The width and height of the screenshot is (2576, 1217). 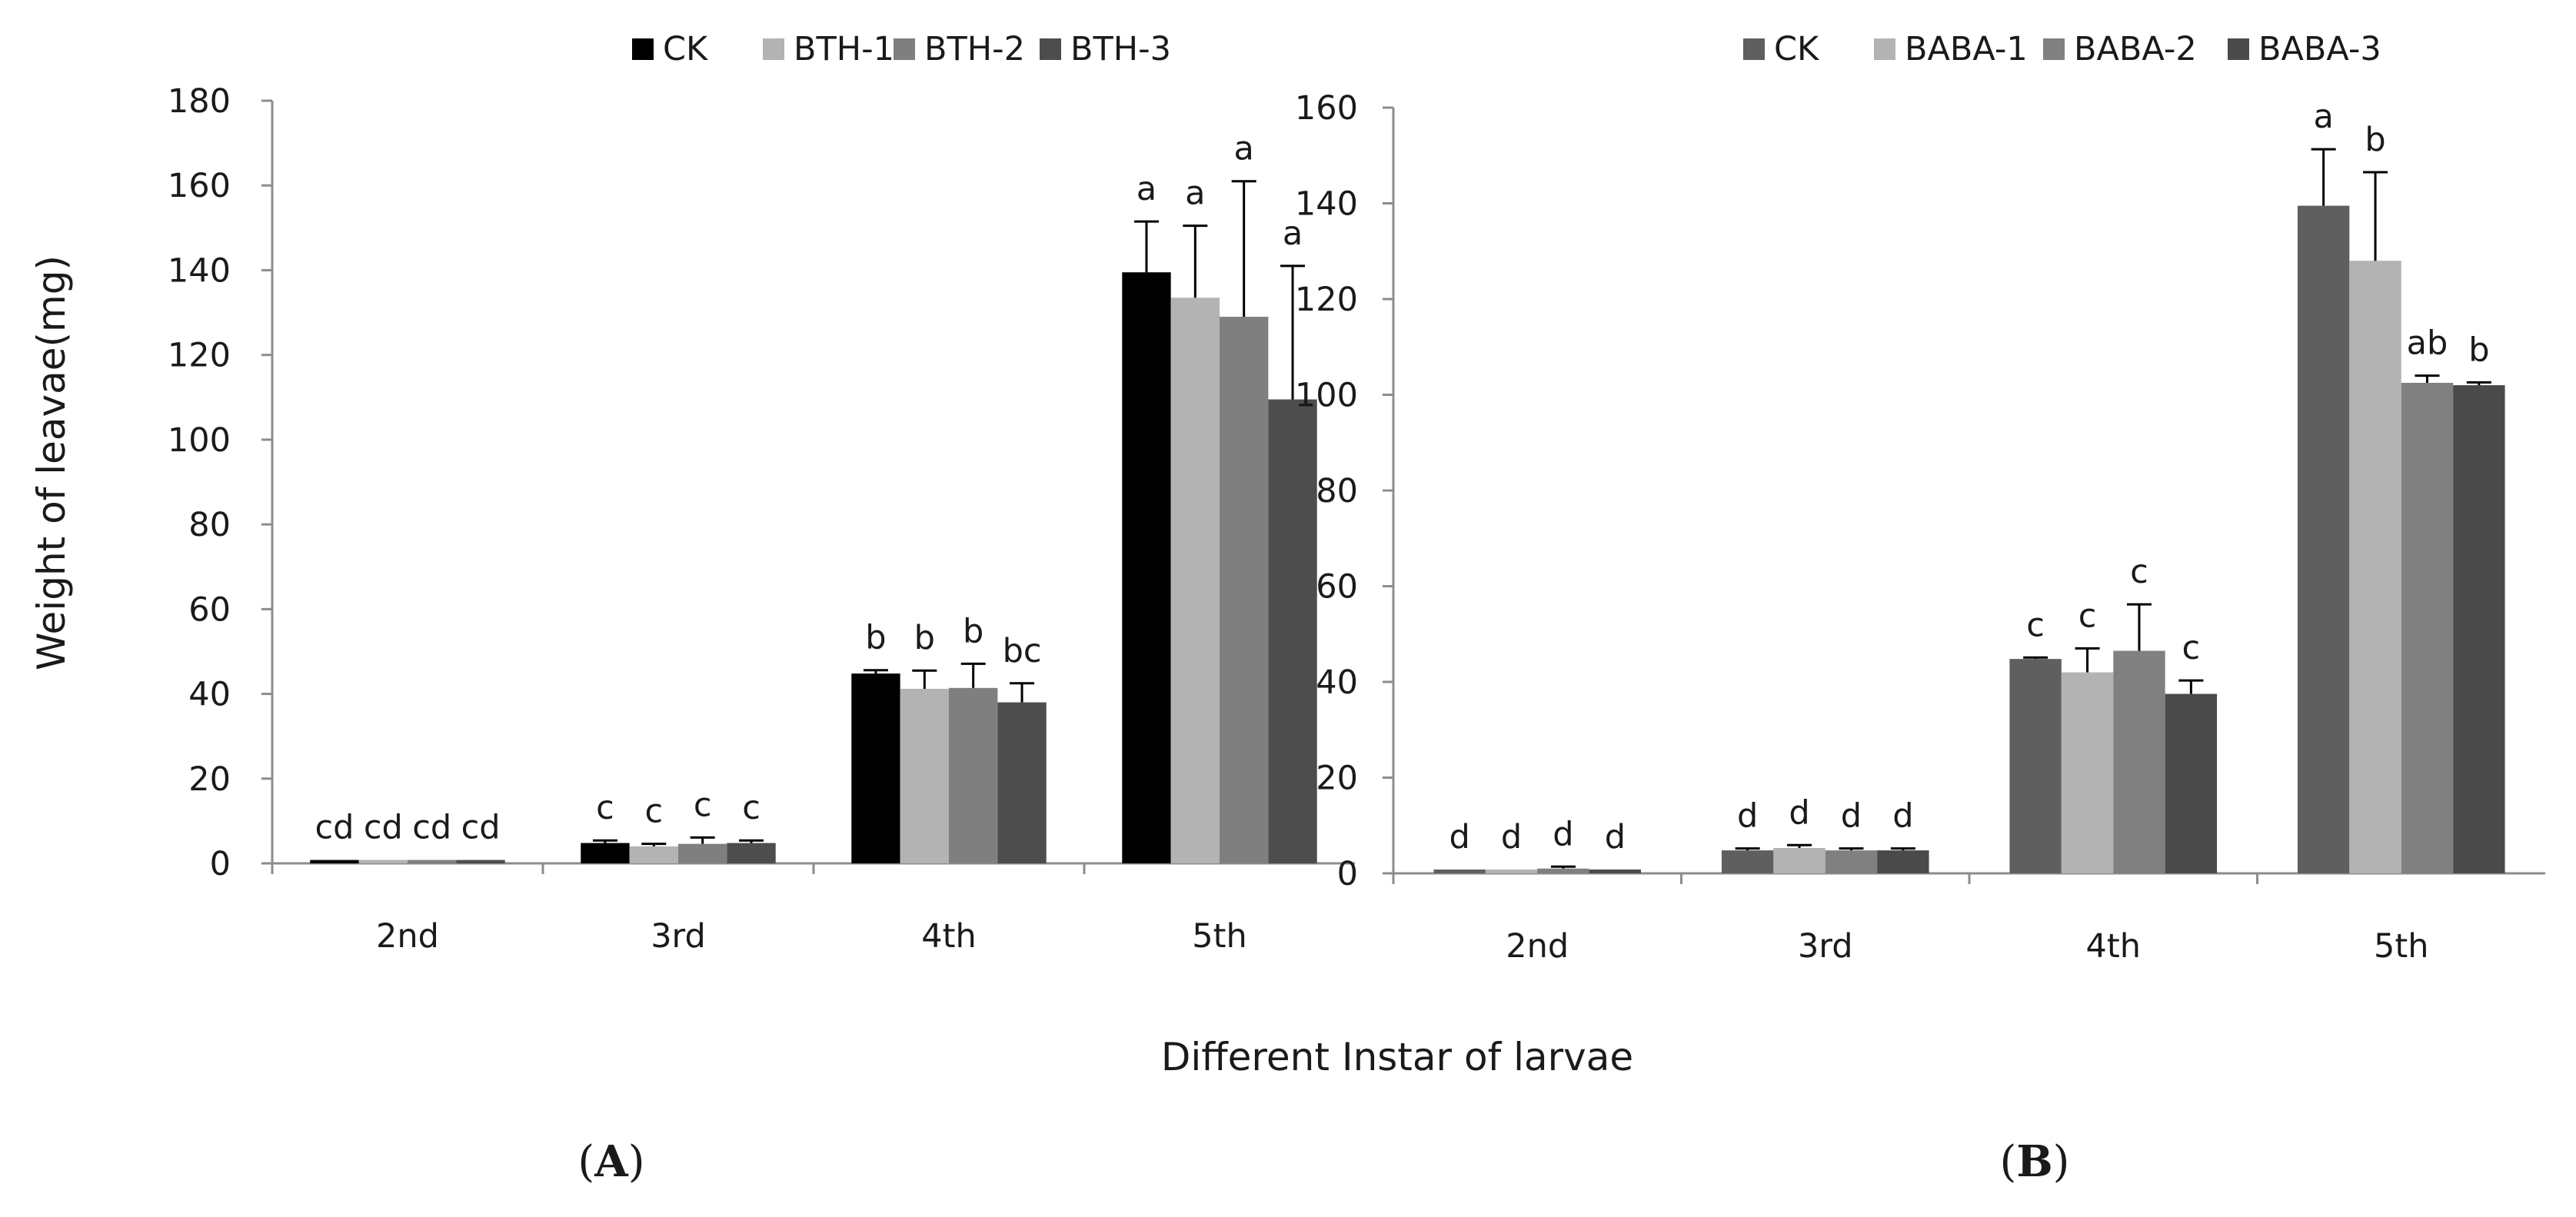 I want to click on y-tick-label: 100, so click(x=1326, y=396).